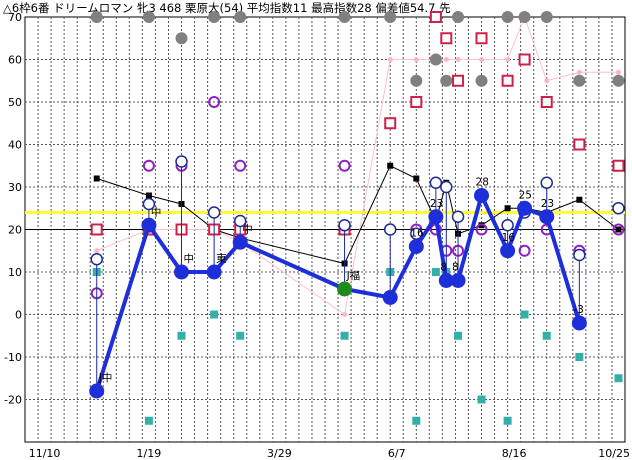 This screenshot has width=632, height=460. What do you see at coordinates (13, 209) in the screenshot?
I see `y-tick-labels: 70 60 50 40 30 20 10 0 -10 -20` at bounding box center [13, 209].